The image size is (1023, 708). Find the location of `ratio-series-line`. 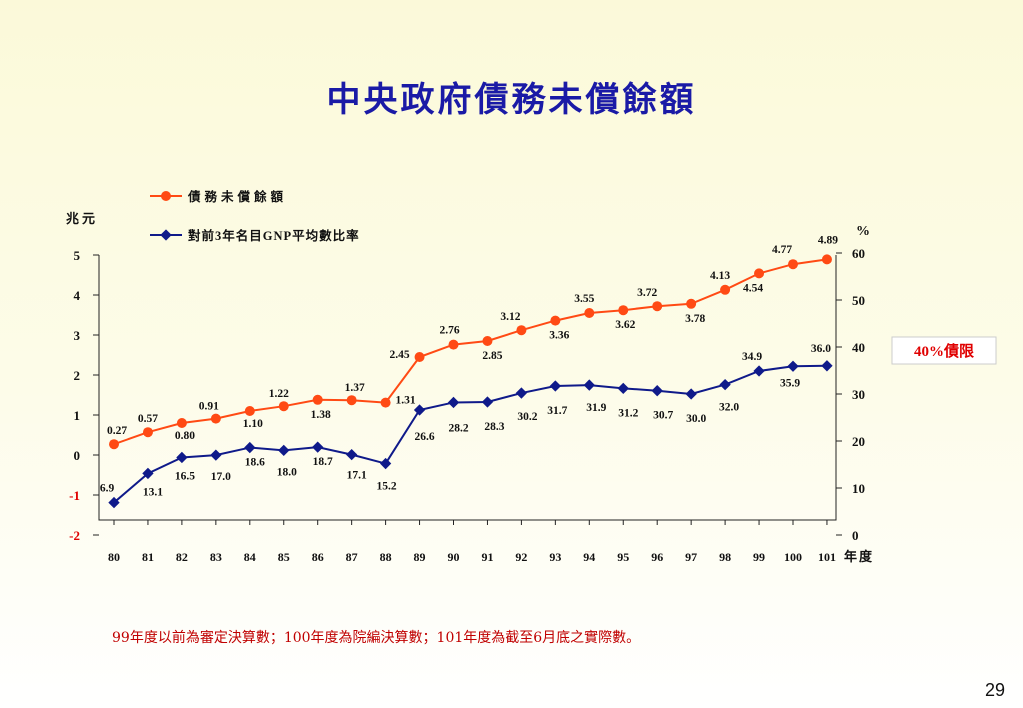

ratio-series-line is located at coordinates (470, 434).